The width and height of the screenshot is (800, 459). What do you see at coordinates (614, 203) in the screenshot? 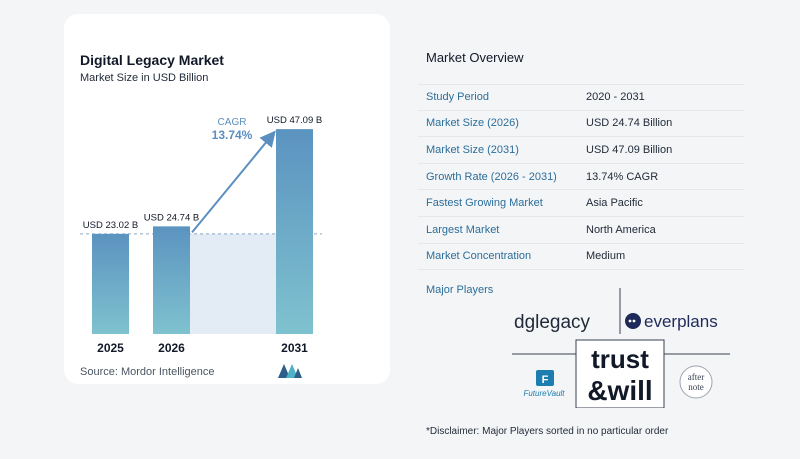
I see `overview-value: Asia Pacific` at bounding box center [614, 203].